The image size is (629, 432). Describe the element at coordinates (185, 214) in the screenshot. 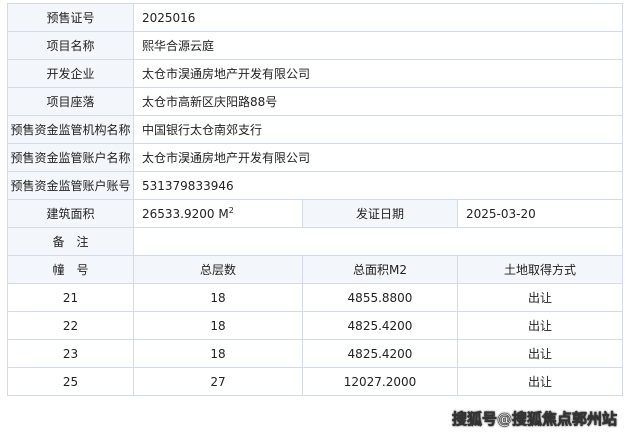

I see `area-number: 26533.9200 M` at that location.